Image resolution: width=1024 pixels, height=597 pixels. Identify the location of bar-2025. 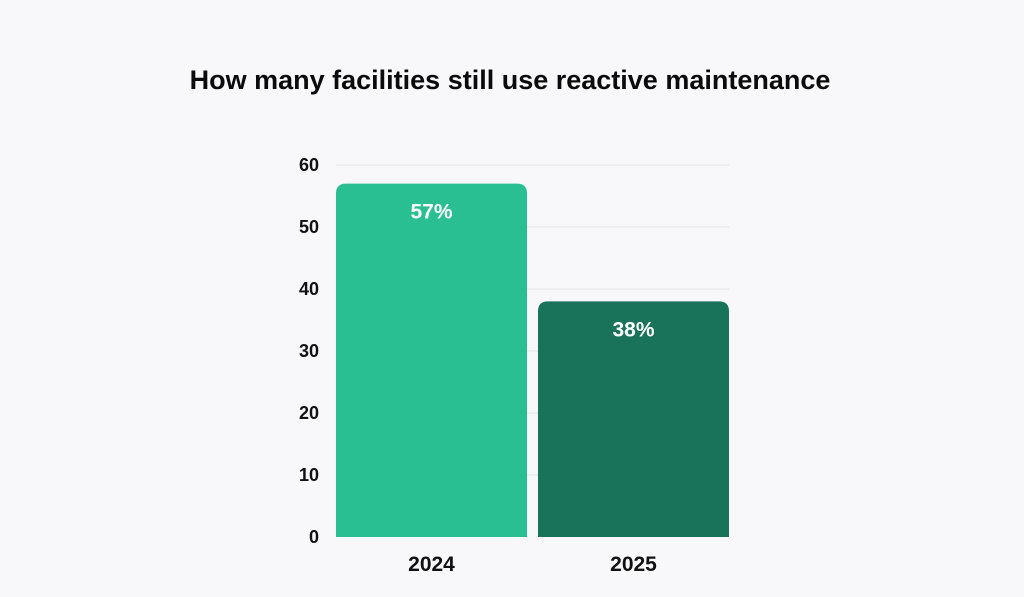
(633, 419).